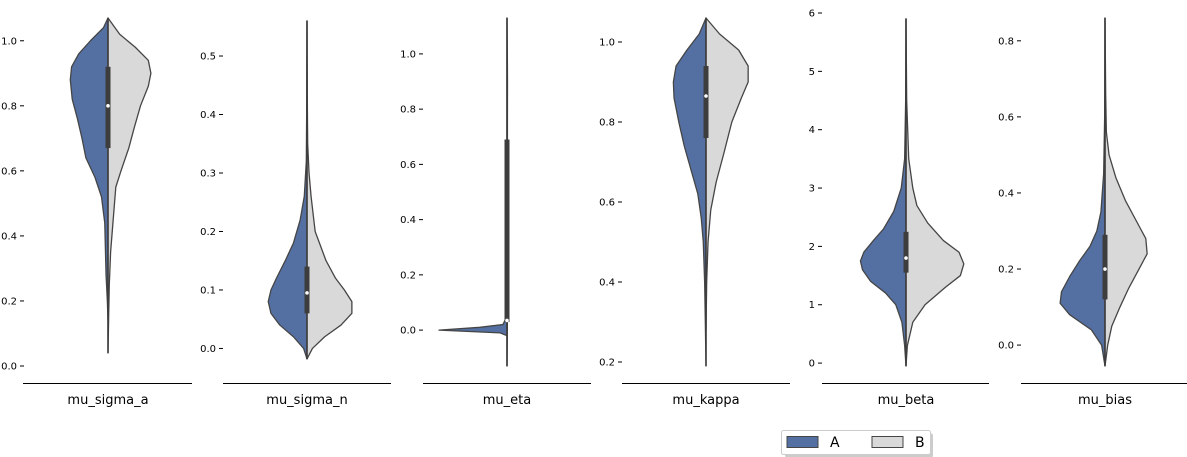  Describe the element at coordinates (920, 443) in the screenshot. I see `legend-label-B: B` at that location.